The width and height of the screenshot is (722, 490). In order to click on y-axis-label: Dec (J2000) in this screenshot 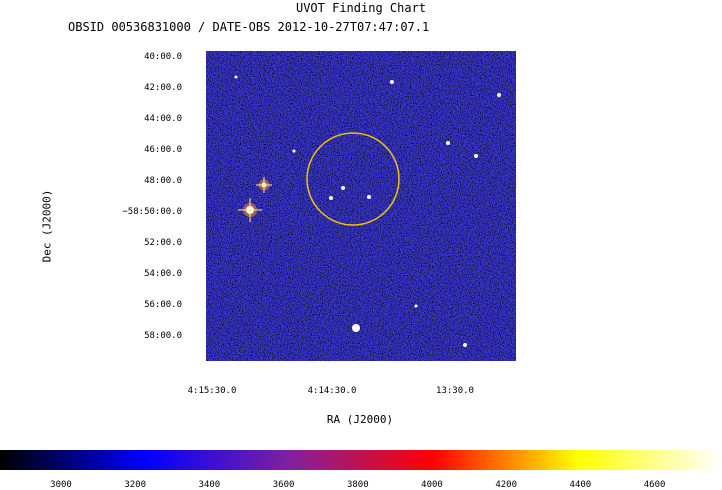, I will do `click(47, 226)`.